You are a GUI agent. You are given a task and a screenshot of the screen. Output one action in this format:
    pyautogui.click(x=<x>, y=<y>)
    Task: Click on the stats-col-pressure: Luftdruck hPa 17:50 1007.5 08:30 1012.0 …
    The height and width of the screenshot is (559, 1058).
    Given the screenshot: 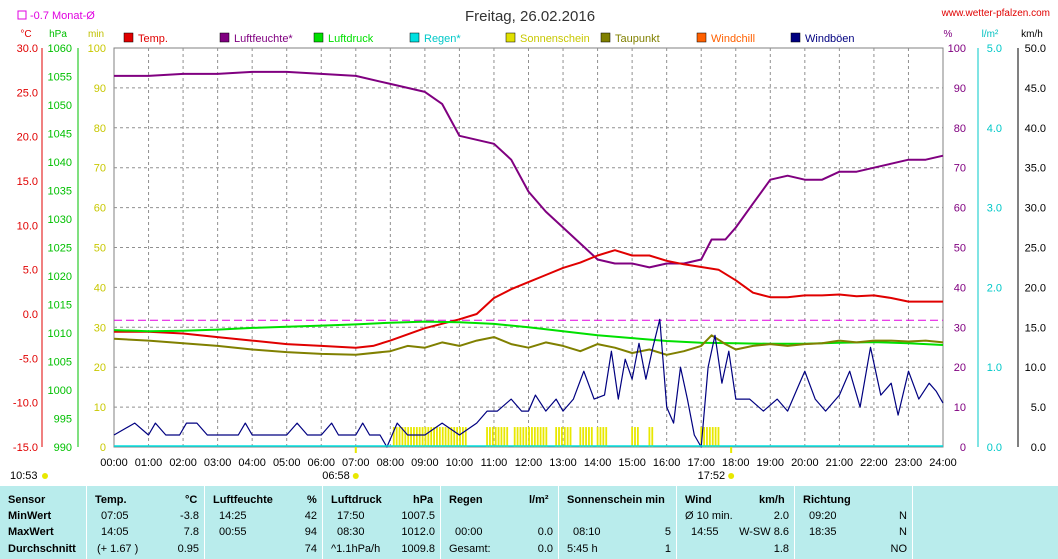 What is the action you would take?
    pyautogui.click(x=381, y=522)
    